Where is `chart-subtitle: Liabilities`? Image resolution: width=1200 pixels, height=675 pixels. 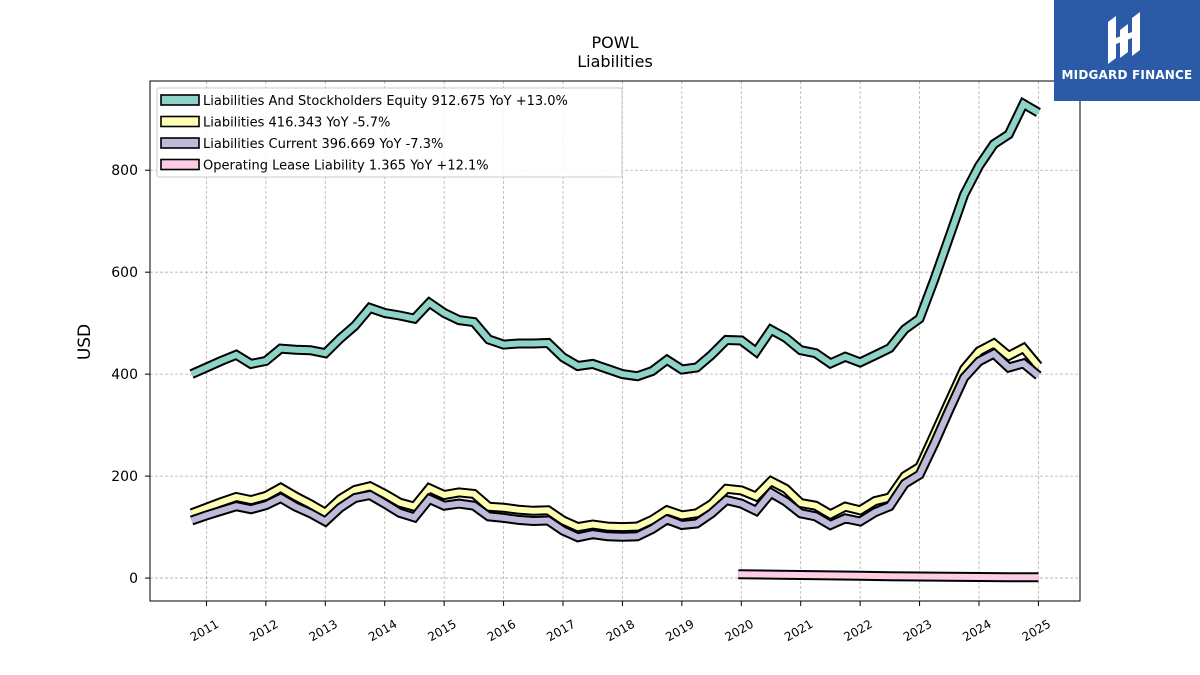
chart-subtitle: Liabilities is located at coordinates (615, 61).